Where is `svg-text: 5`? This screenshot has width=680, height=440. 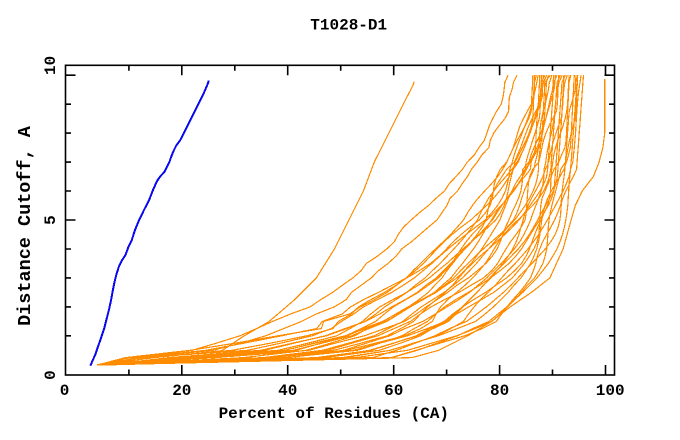
svg-text: 5 is located at coordinates (51, 220).